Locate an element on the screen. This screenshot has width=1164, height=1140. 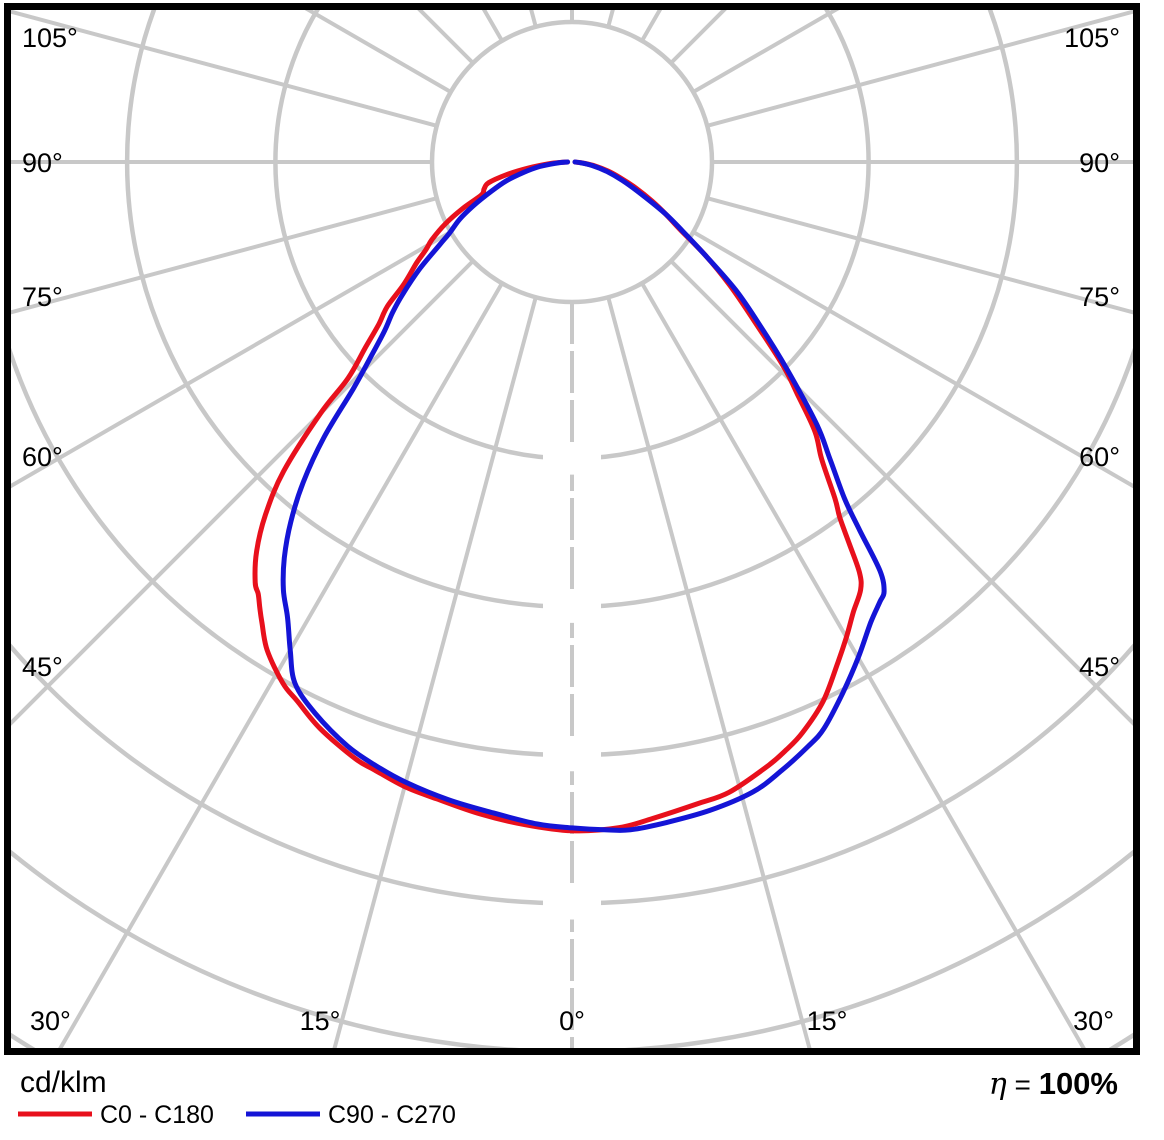
legend-label-c0-c180: C0 - C180 is located at coordinates (157, 1115).